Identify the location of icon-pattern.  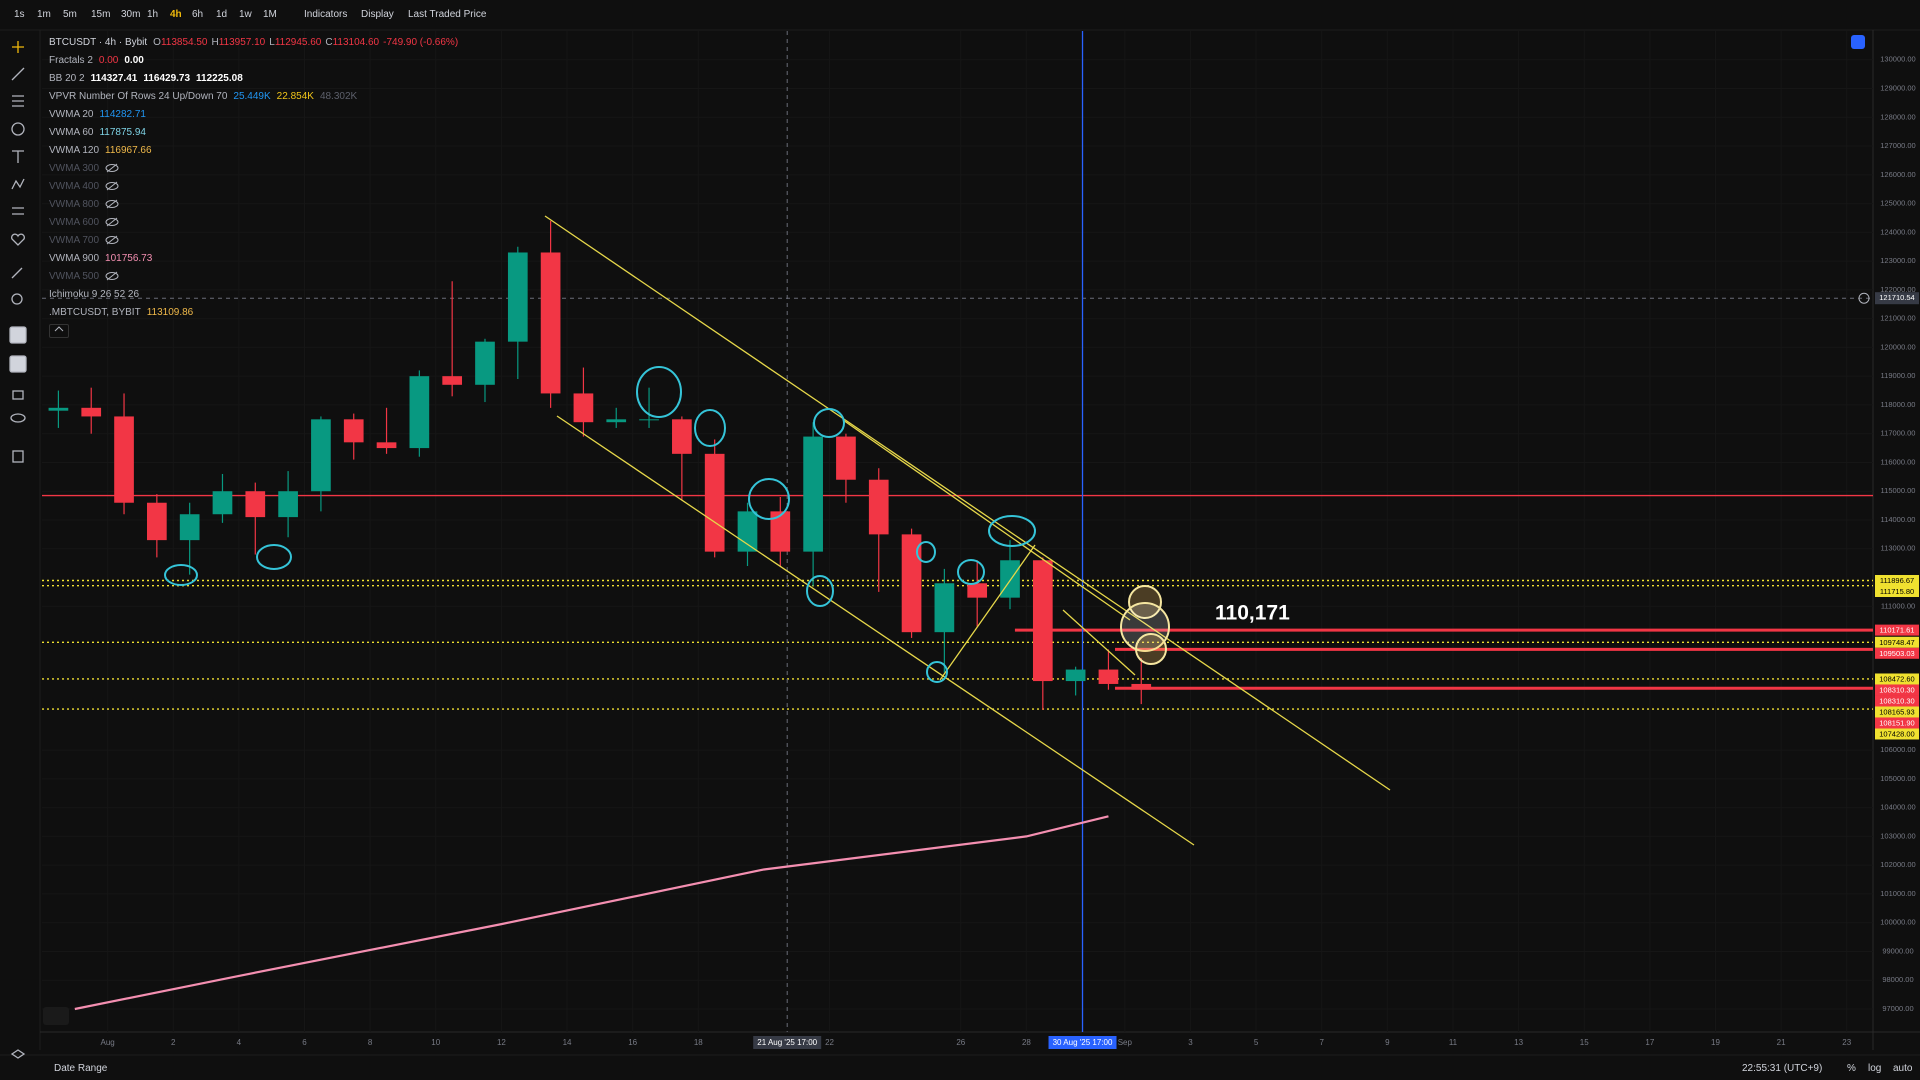
(18, 184).